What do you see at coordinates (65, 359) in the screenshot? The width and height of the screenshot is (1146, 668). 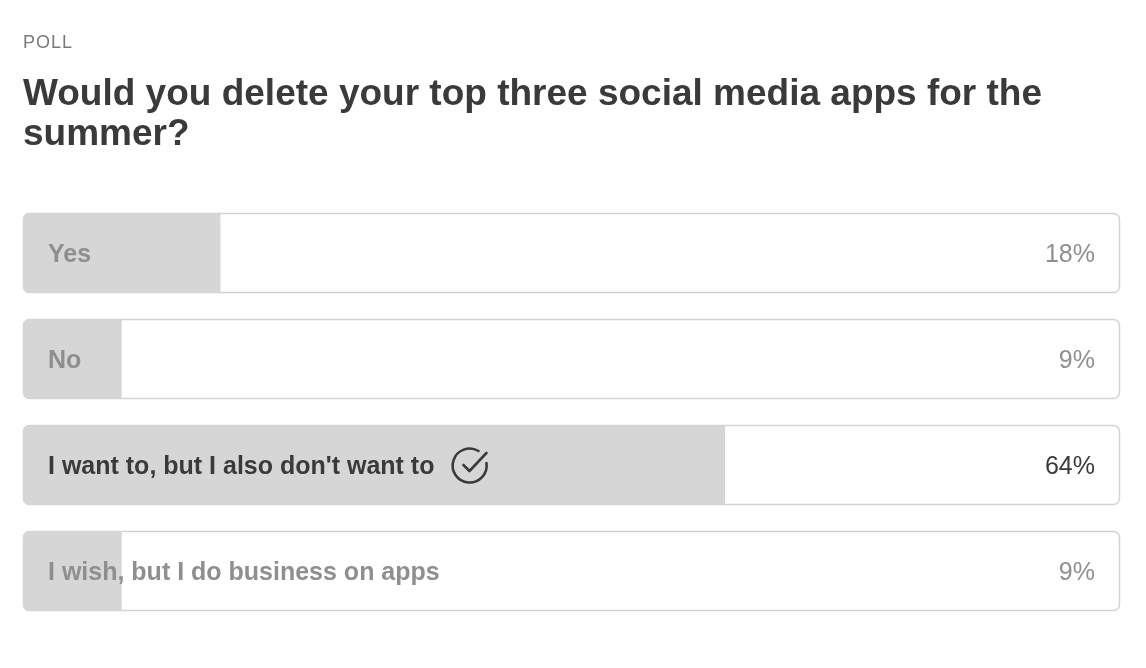 I see `y-tick-label: No` at bounding box center [65, 359].